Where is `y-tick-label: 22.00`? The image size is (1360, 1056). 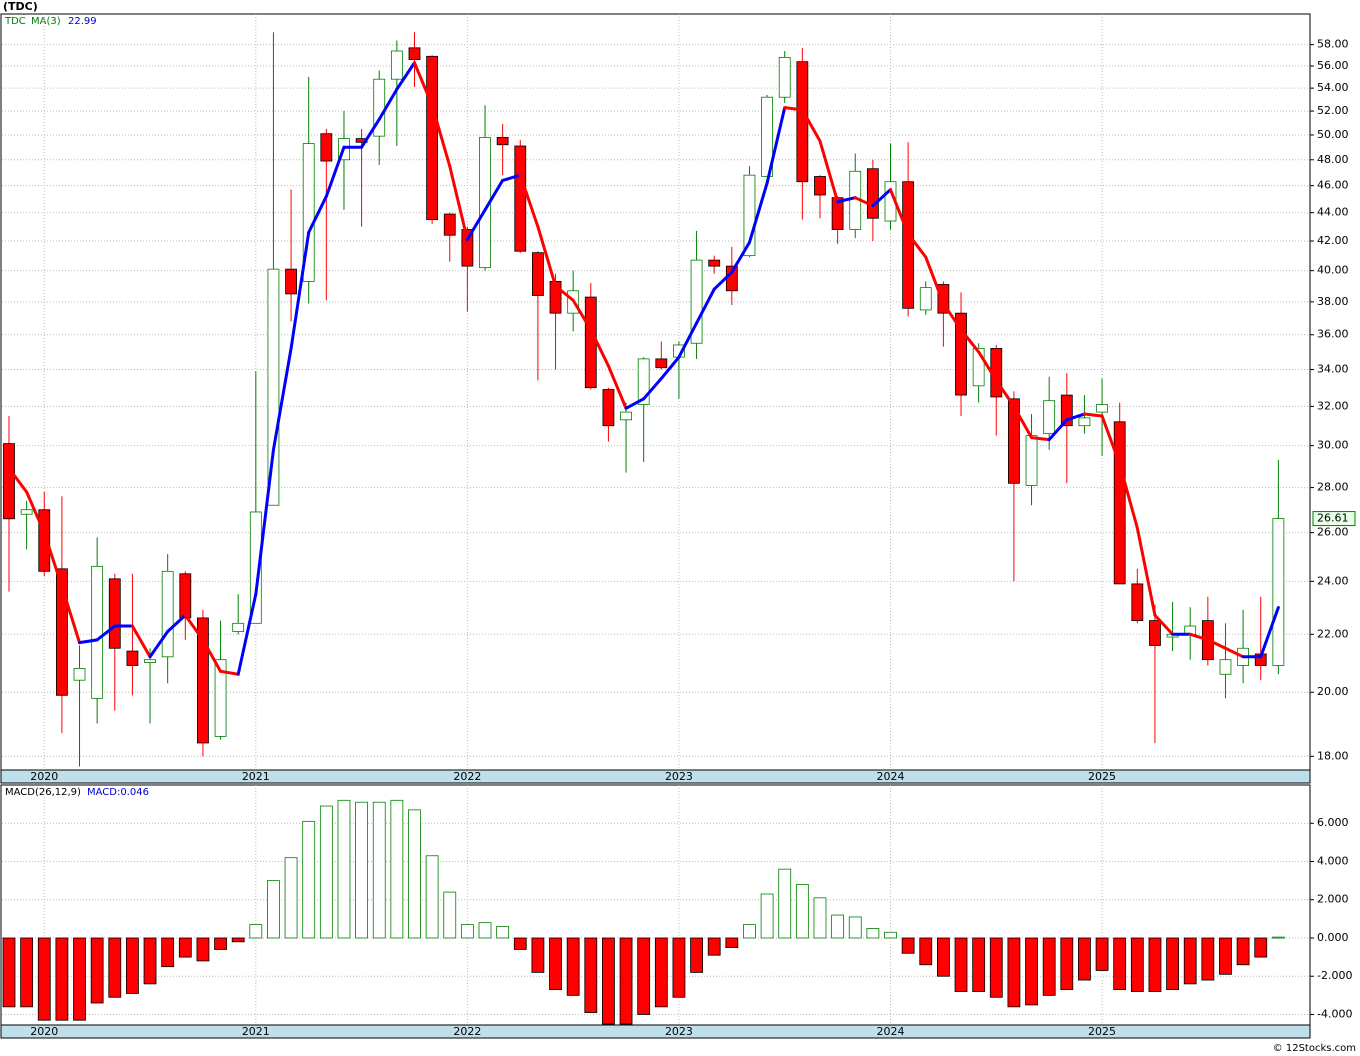
y-tick-label: 22.00 is located at coordinates (1333, 633).